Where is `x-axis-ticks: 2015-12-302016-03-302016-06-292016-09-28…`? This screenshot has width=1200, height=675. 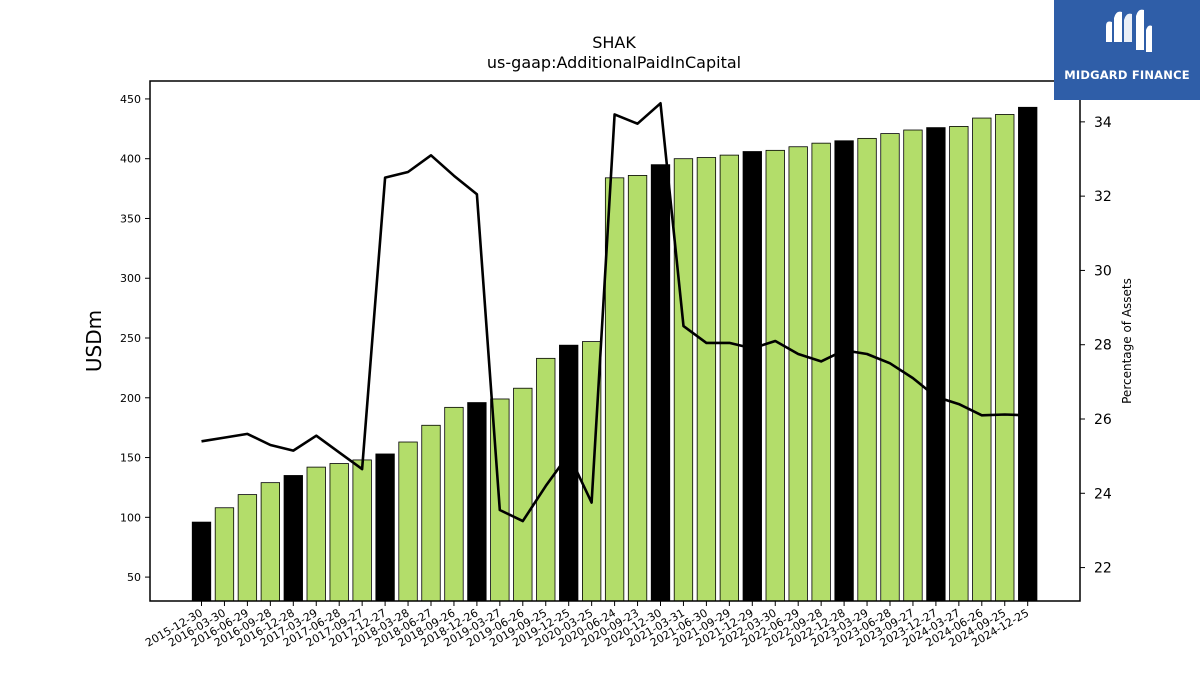
x-axis-ticks: 2015-12-302016-03-302016-06-292016-09-28… is located at coordinates (587, 625).